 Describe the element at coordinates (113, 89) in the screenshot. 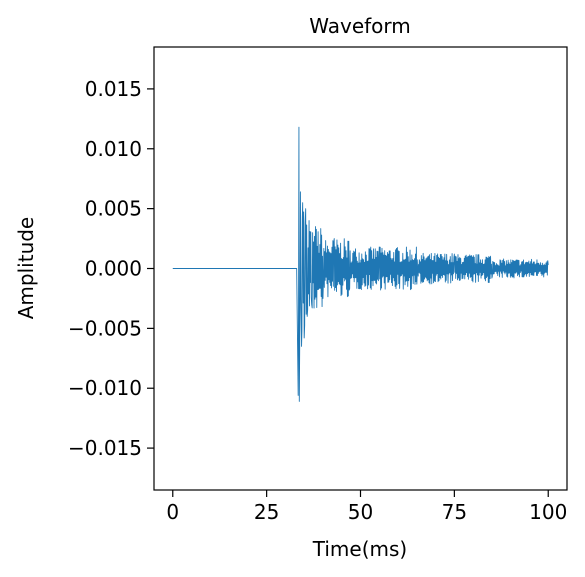

I see `y-tick-label: 0.015` at that location.